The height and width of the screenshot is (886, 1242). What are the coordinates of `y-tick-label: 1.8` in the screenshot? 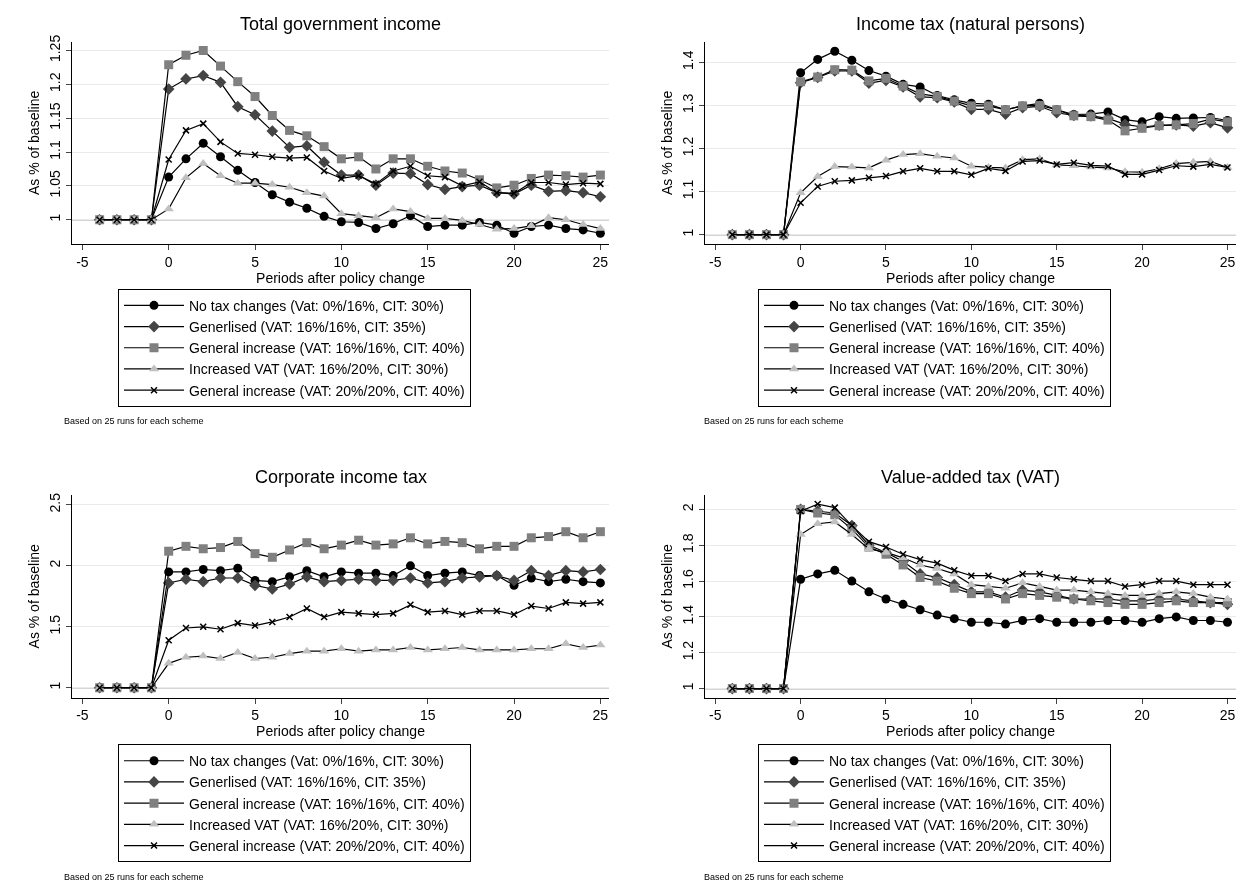 It's located at (688, 543).